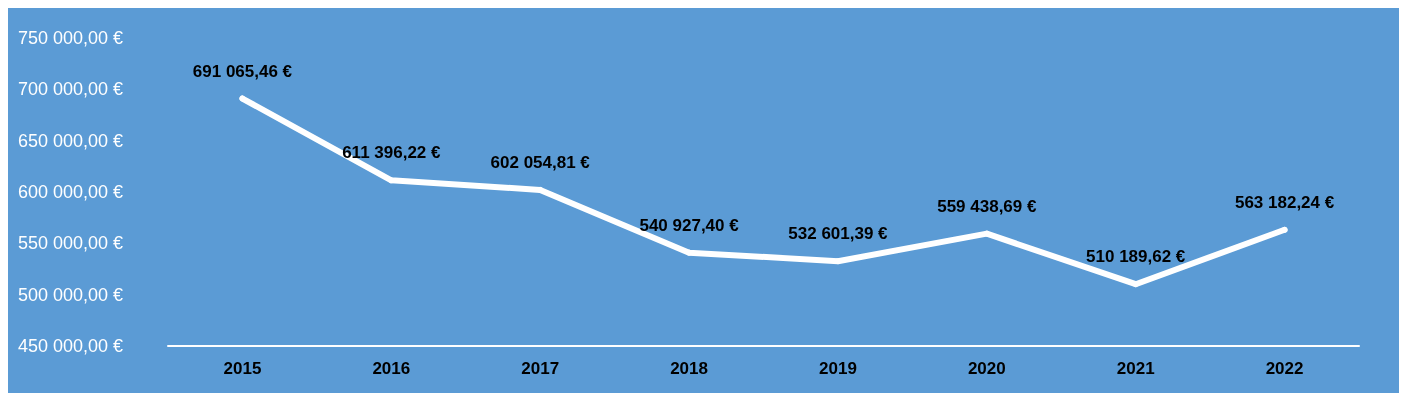 The height and width of the screenshot is (401, 1407). I want to click on data-label: 510 189,62 €, so click(1136, 257).